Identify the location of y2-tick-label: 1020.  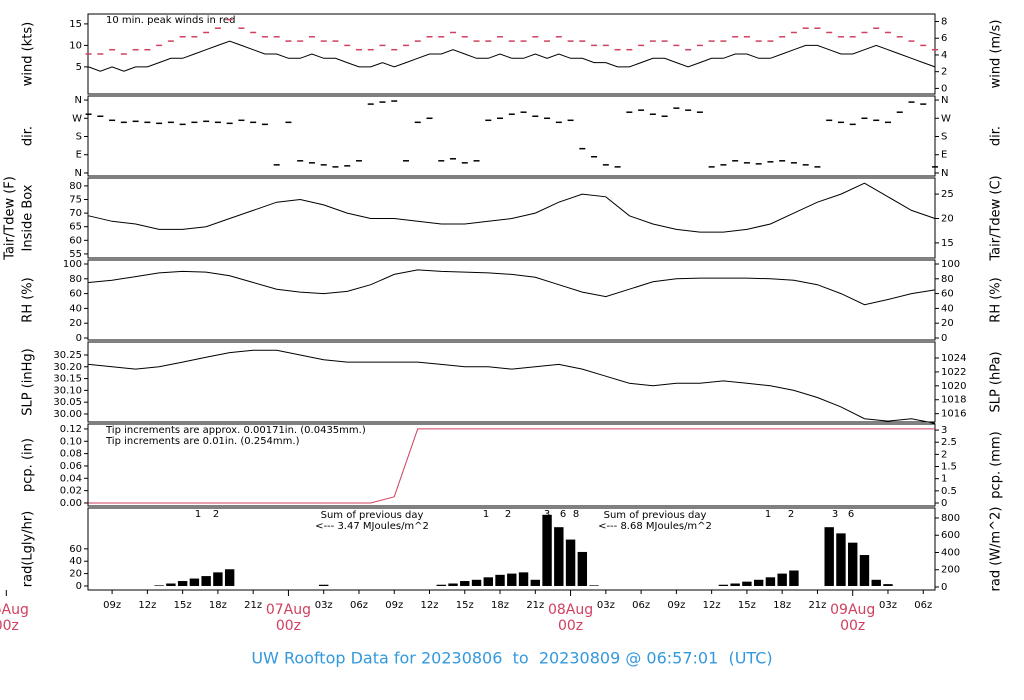
(953, 386).